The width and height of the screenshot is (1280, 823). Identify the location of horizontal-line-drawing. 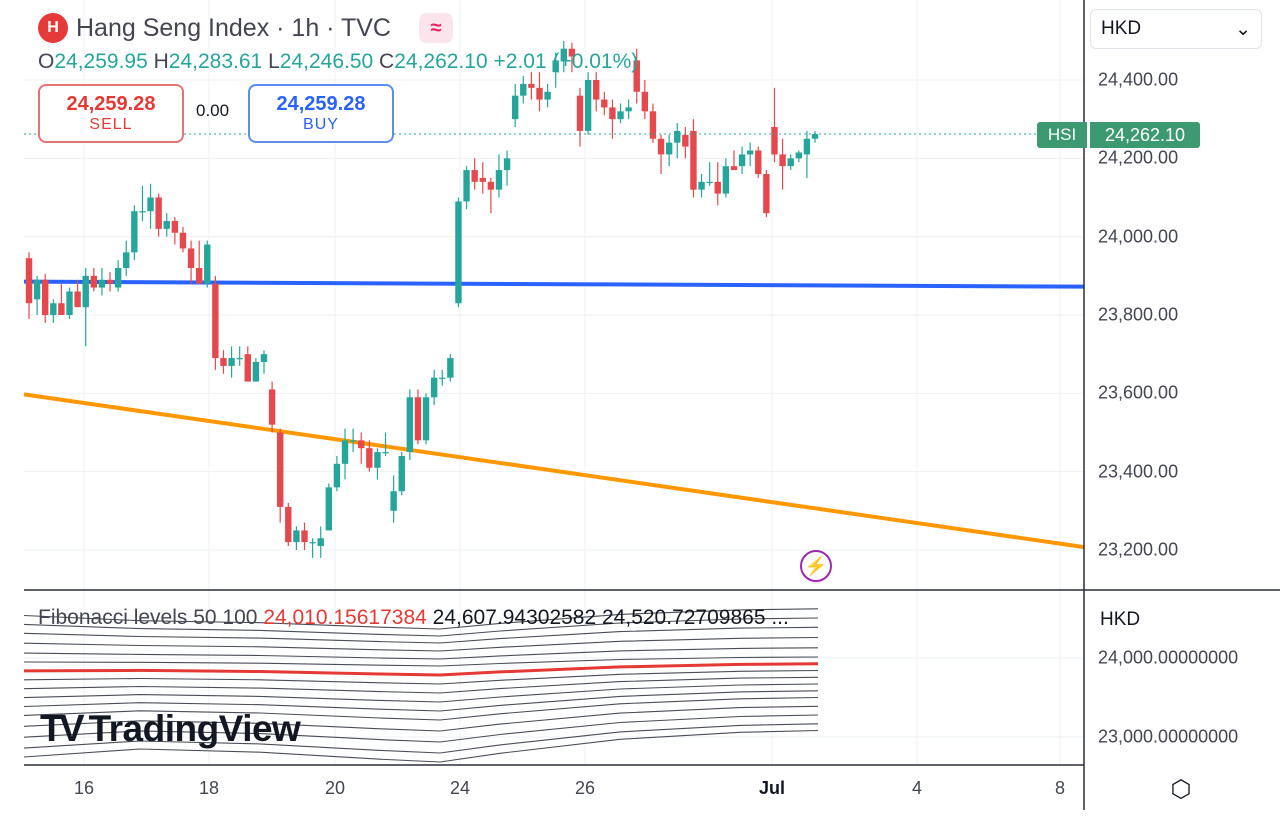
(554, 284).